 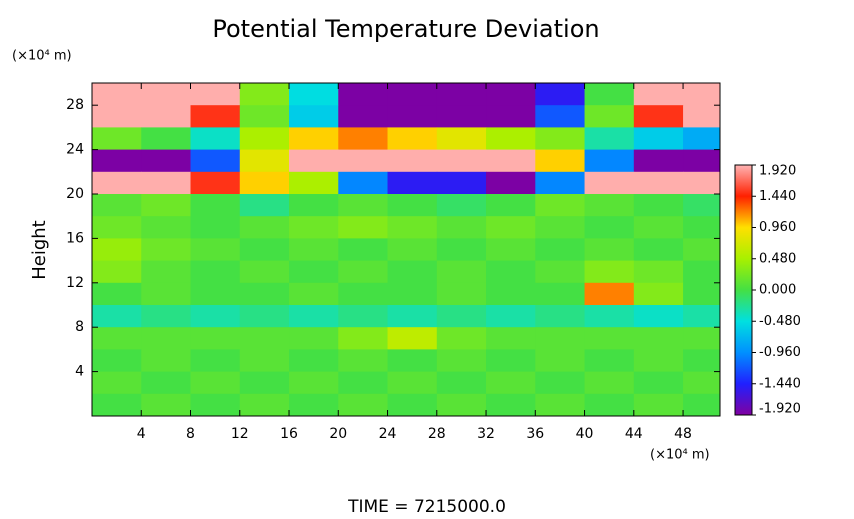 I want to click on colorbar-tick-label: -0.960, so click(x=780, y=352).